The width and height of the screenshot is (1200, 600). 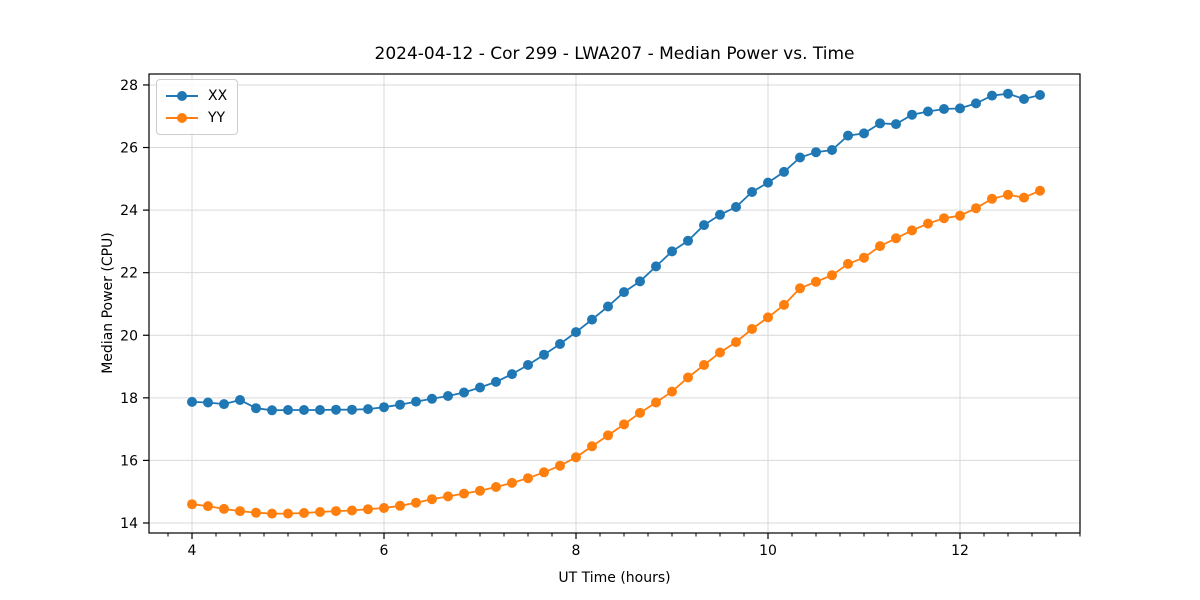 What do you see at coordinates (960, 551) in the screenshot?
I see `x-tick-label: 12` at bounding box center [960, 551].